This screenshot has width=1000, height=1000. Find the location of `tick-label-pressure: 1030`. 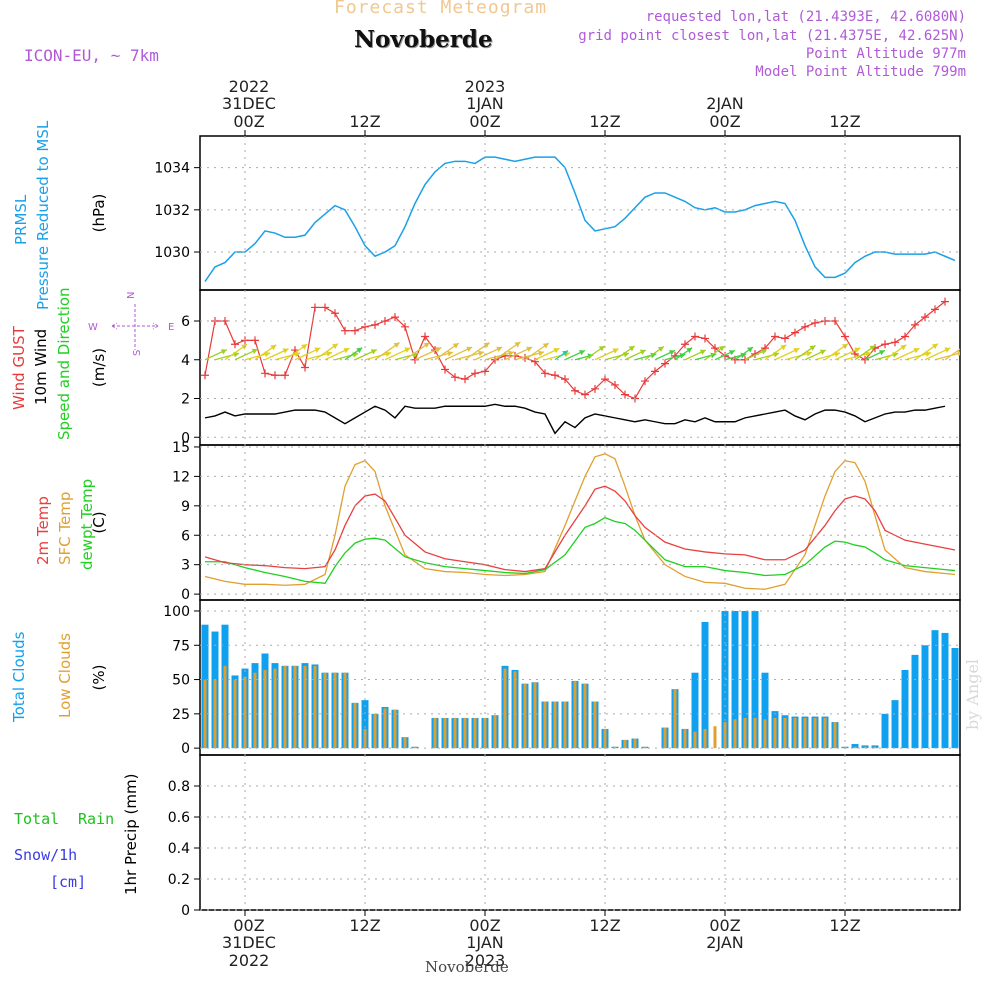

tick-label-pressure: 1030 is located at coordinates (172, 253).